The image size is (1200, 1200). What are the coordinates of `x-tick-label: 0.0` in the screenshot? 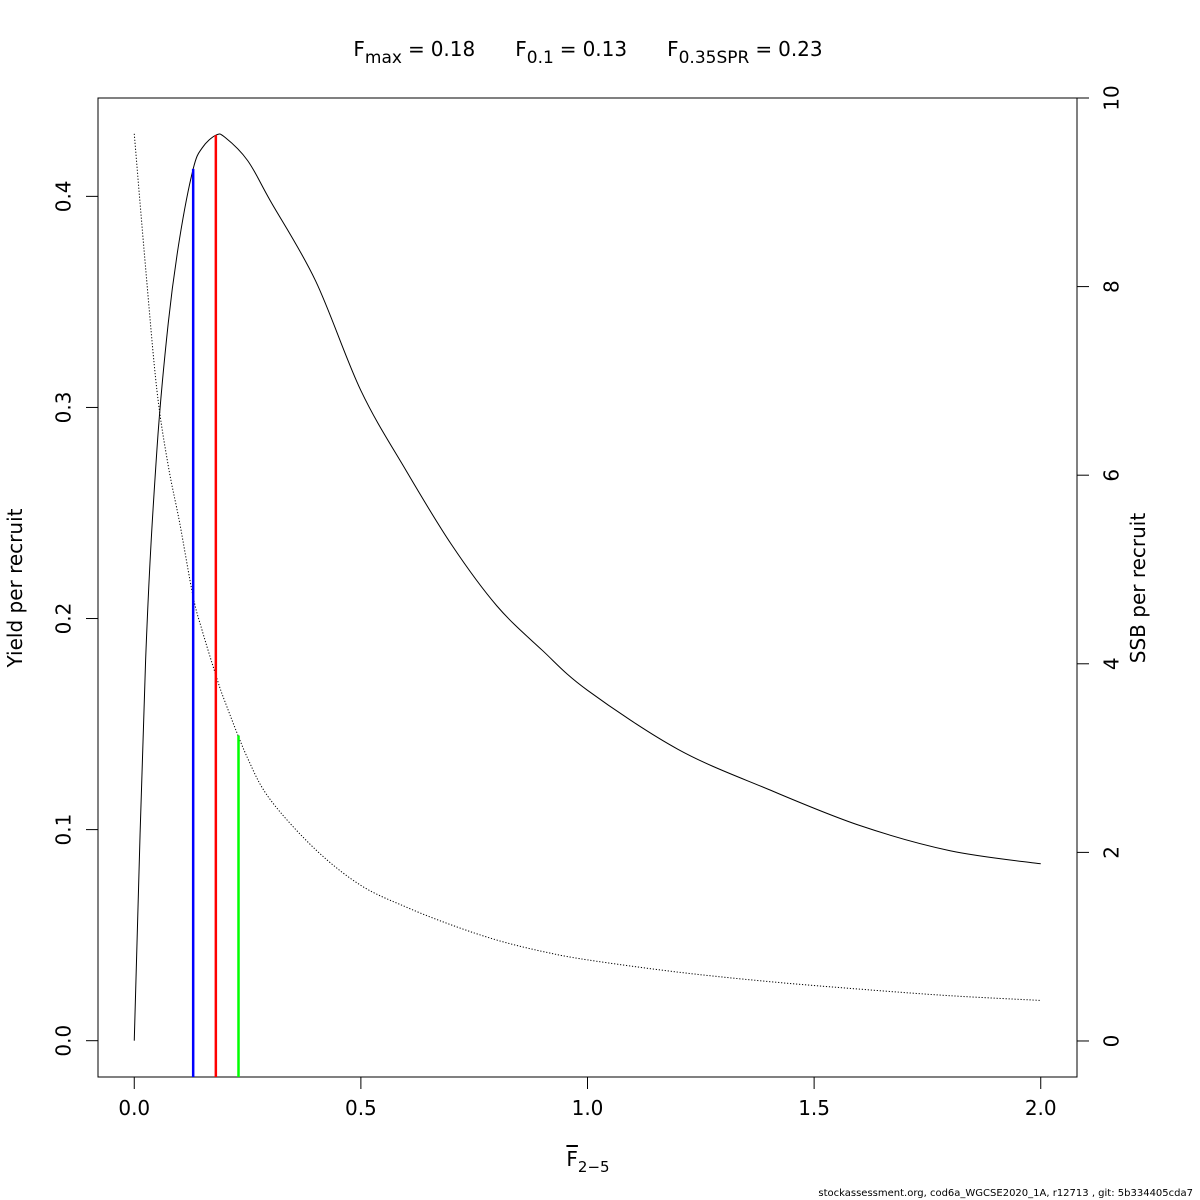 It's located at (134, 1108).